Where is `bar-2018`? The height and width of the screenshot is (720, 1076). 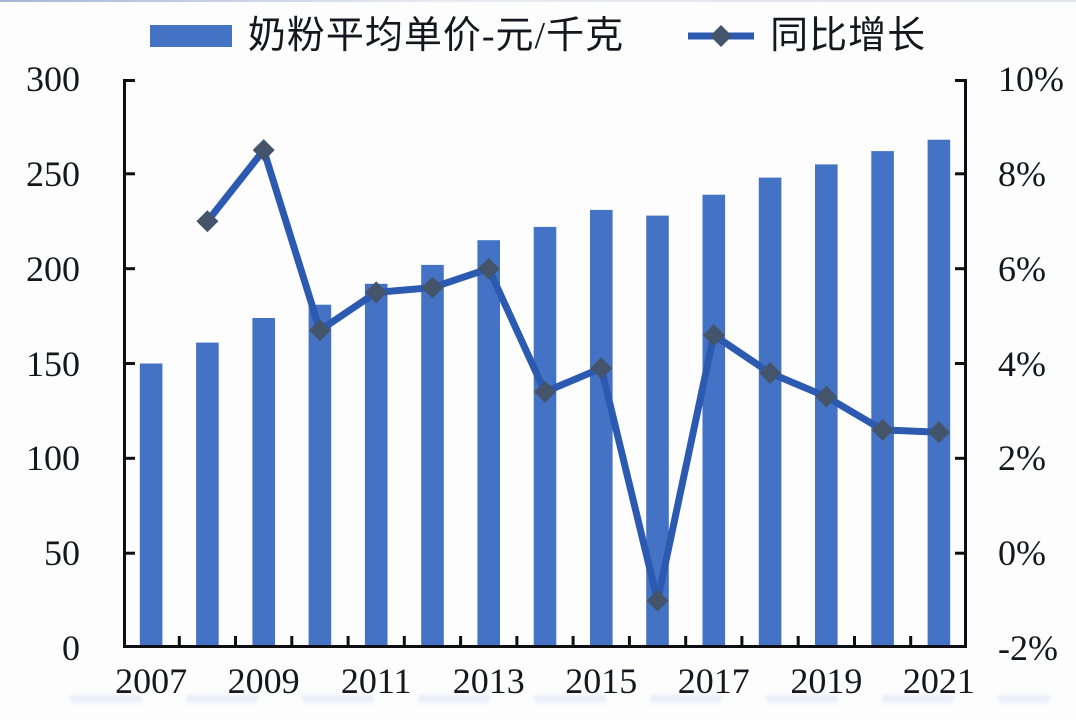
bar-2018 is located at coordinates (770, 412).